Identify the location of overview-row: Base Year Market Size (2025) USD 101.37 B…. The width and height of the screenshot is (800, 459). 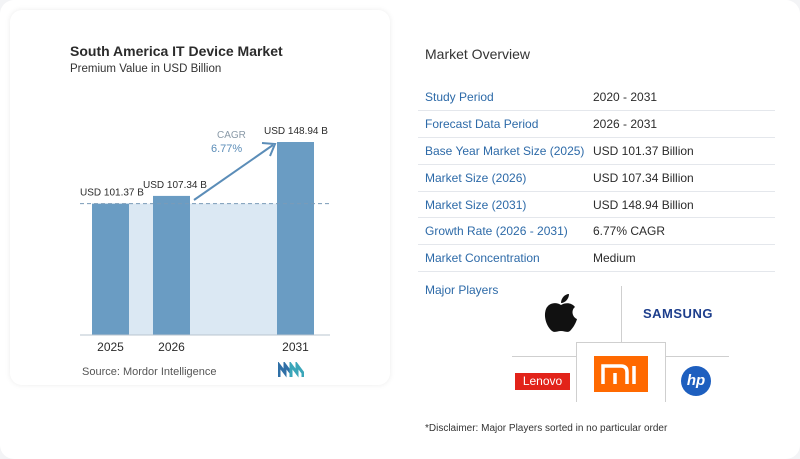
(596, 151).